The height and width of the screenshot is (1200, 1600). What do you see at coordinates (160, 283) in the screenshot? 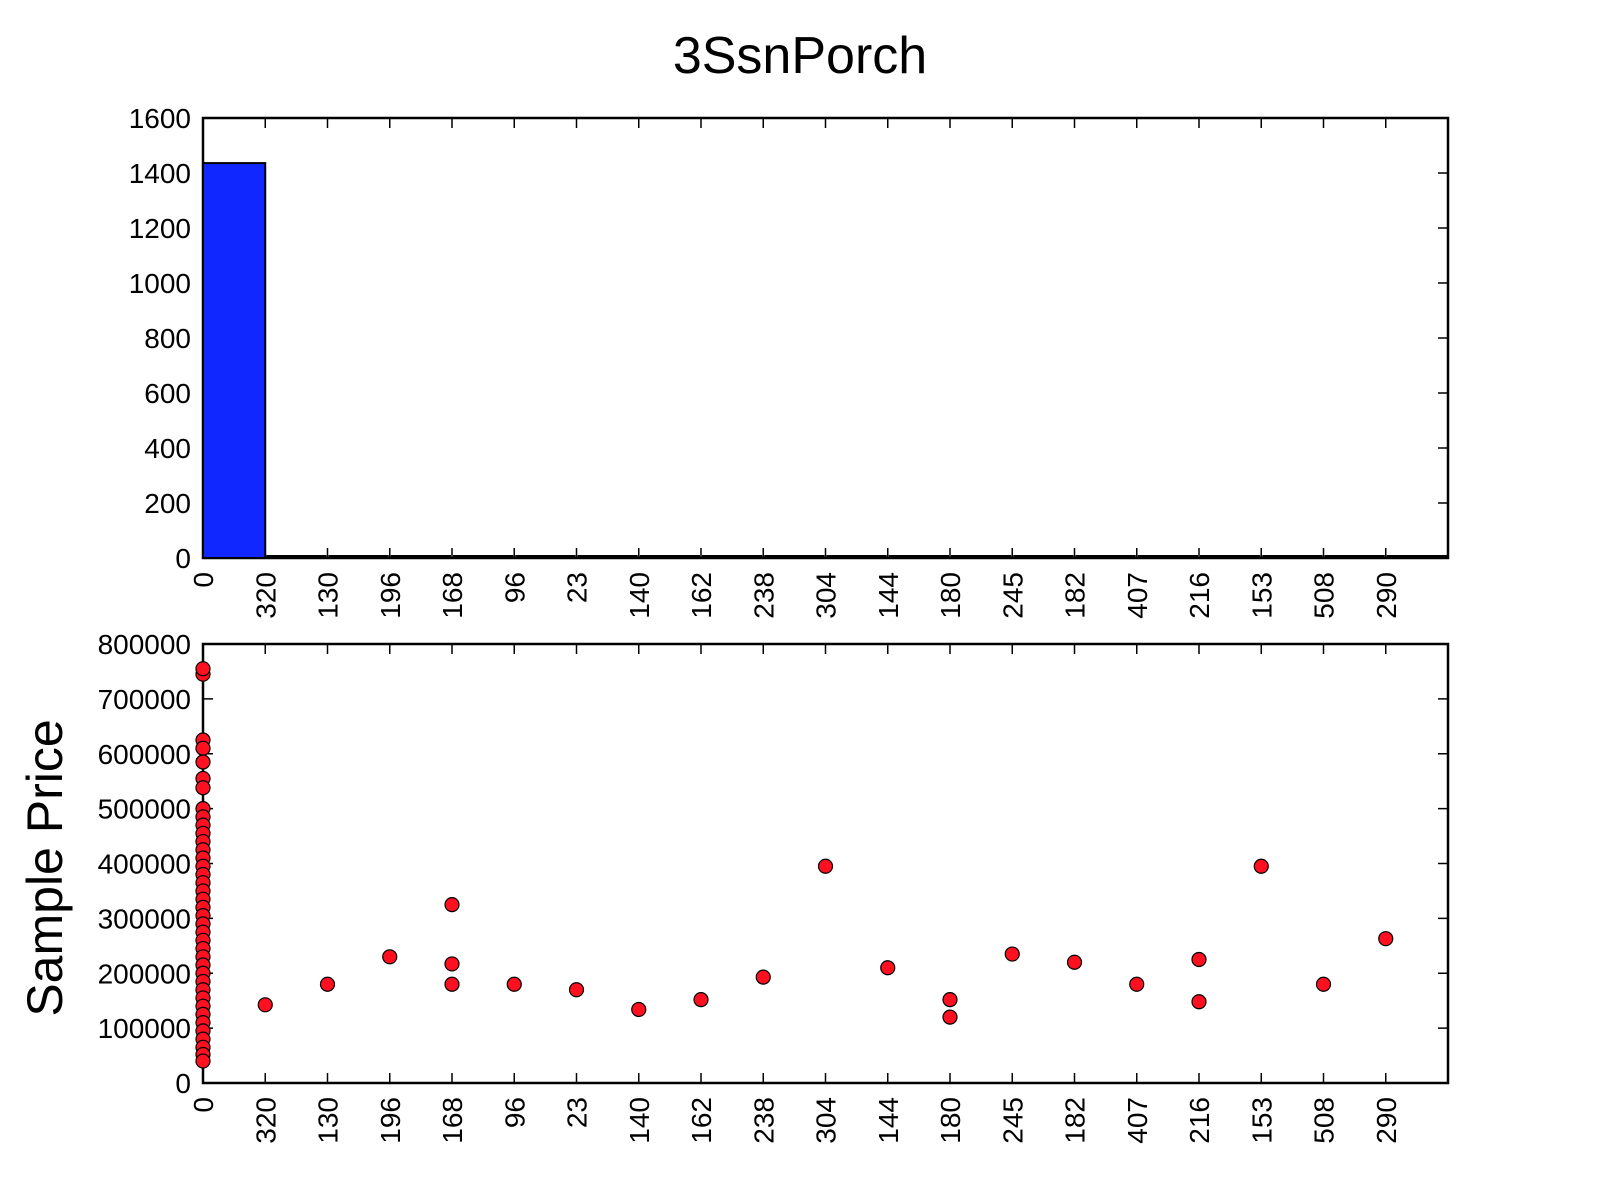
I see `y-tick-label: 1000` at bounding box center [160, 283].